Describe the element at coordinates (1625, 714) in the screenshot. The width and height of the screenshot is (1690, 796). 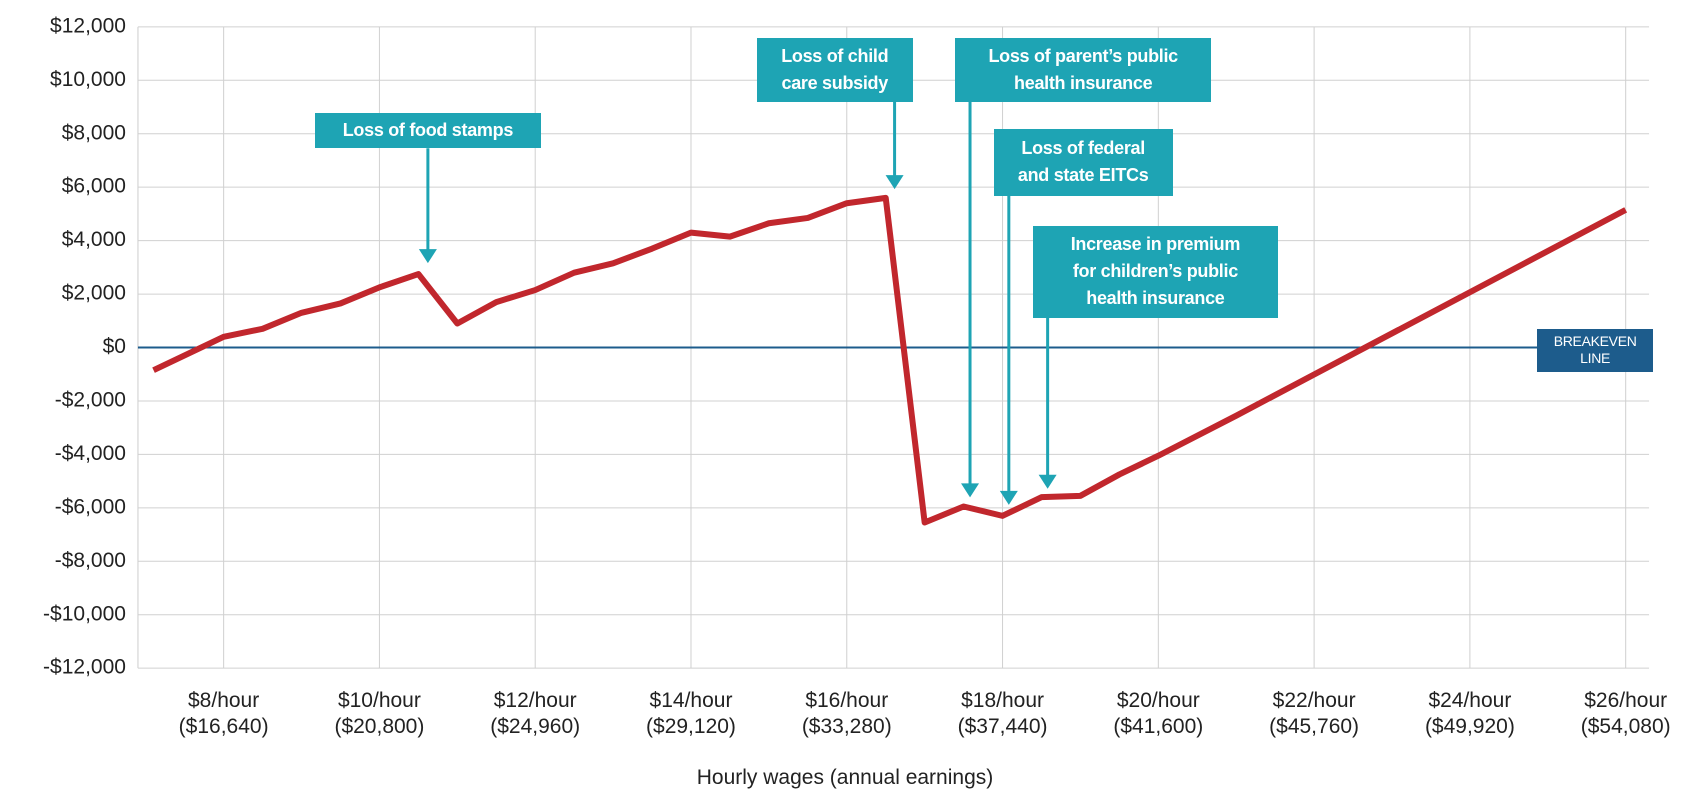
I see `x-tick-label: $26/hour ($54,080)` at that location.